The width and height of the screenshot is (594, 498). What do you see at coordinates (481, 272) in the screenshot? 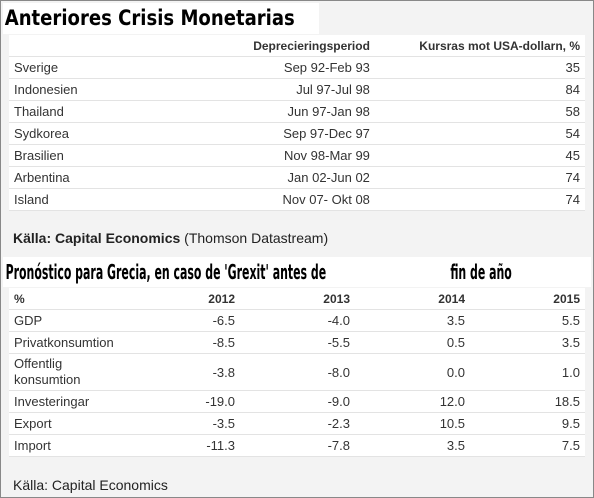
I see `title-tail: fin de año` at bounding box center [481, 272].